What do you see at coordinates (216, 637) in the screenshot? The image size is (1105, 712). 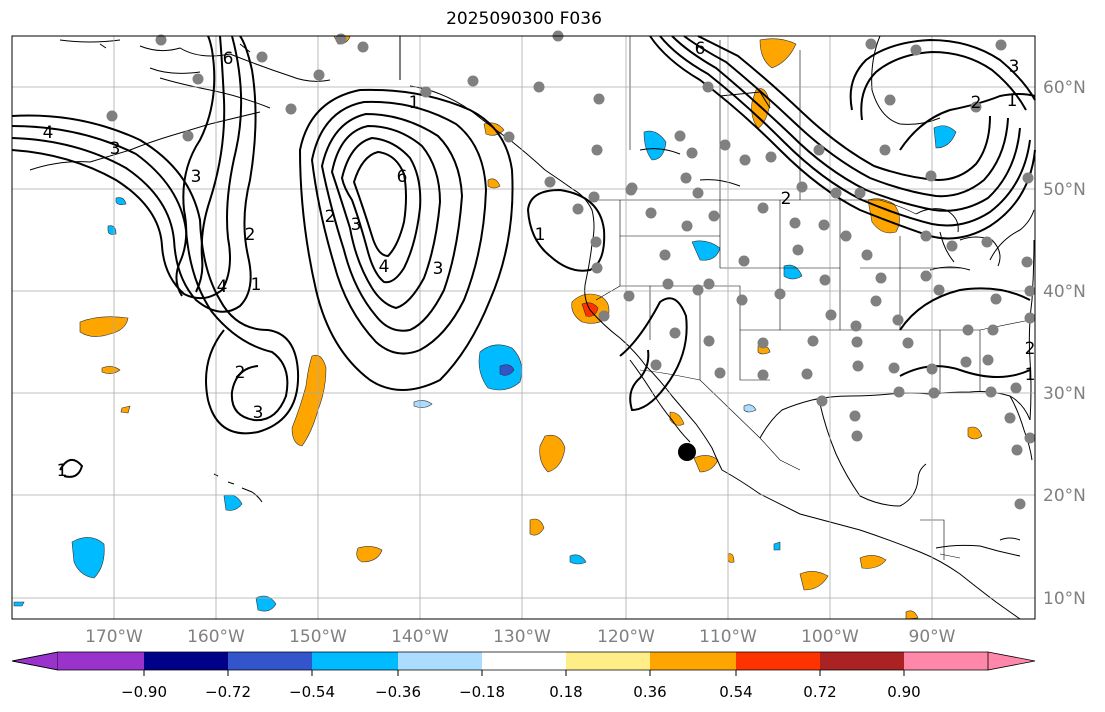 I see `lon-label: 160°W` at bounding box center [216, 637].